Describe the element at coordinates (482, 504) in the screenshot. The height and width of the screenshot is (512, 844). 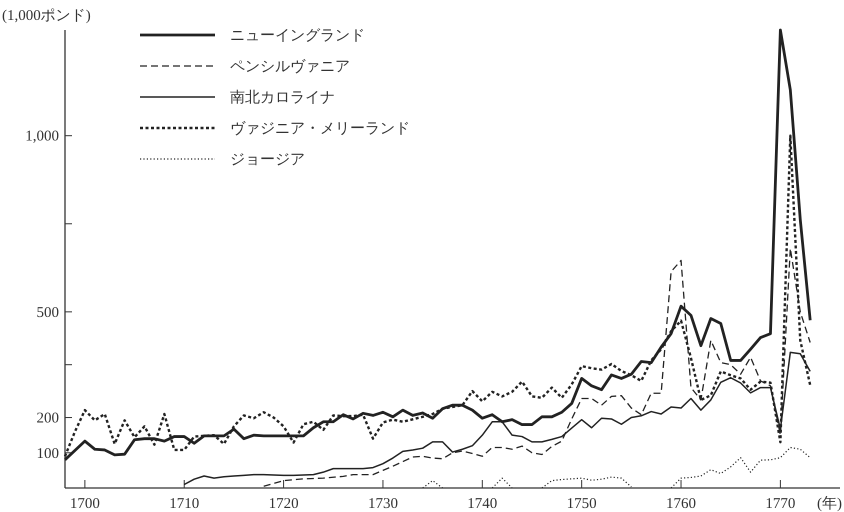
I see `x-tick-label: 1740` at that location.